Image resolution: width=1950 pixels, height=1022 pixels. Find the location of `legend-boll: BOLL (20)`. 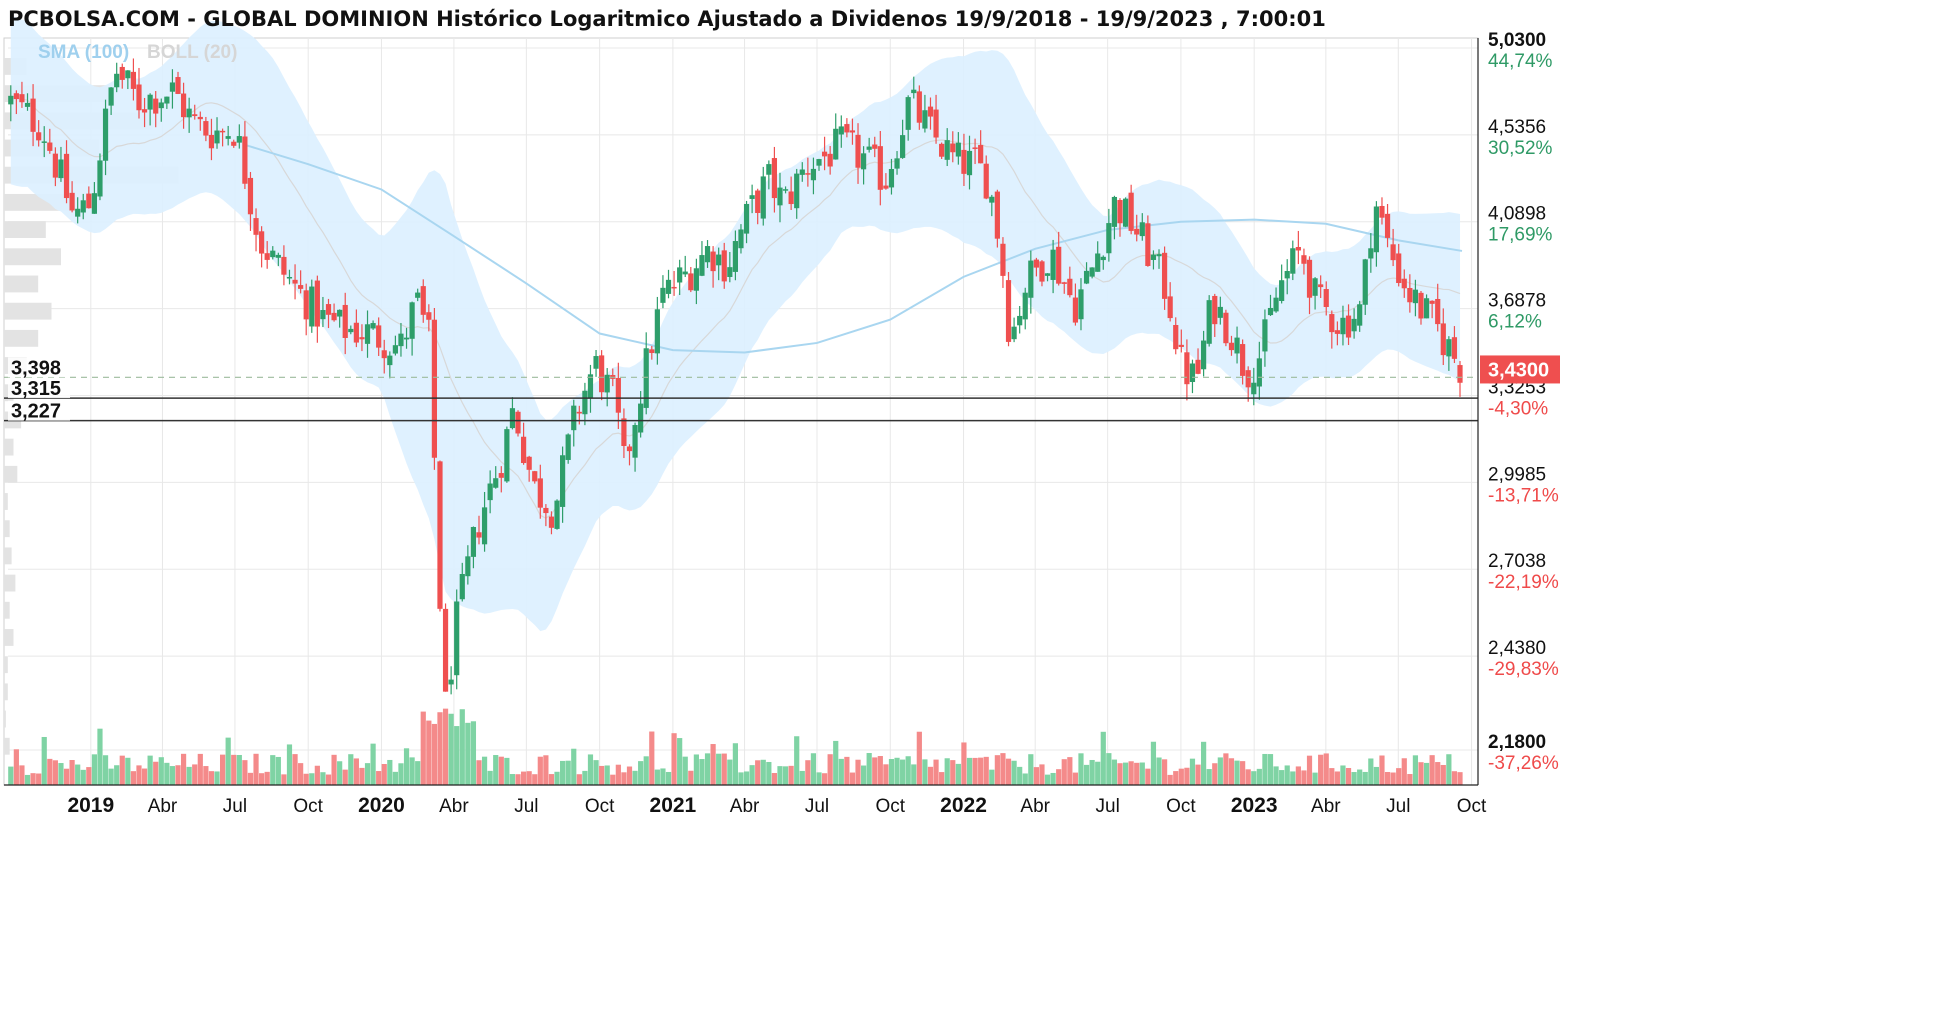

legend-boll: BOLL (20) is located at coordinates (192, 52).